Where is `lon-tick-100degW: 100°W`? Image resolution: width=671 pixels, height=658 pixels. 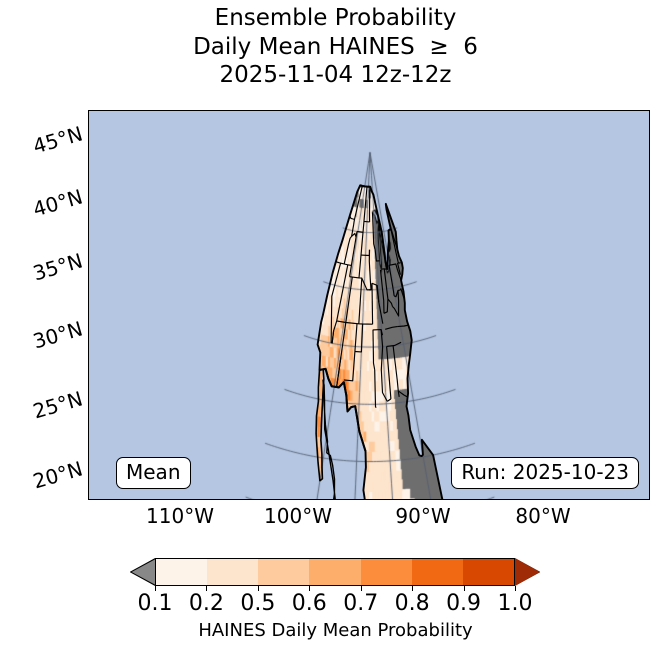
lon-tick-100degW: 100°W is located at coordinates (298, 516).